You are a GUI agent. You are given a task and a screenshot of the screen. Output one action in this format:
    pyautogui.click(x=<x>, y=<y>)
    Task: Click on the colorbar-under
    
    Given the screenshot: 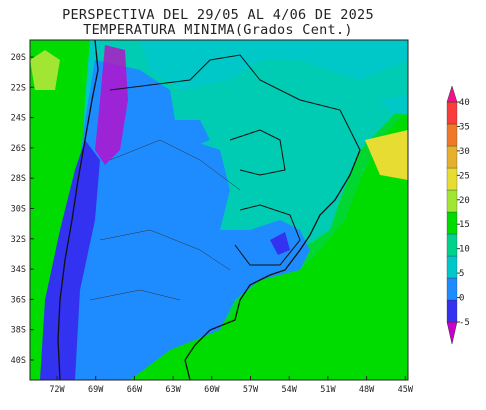 What is the action you would take?
    pyautogui.click(x=452, y=333)
    